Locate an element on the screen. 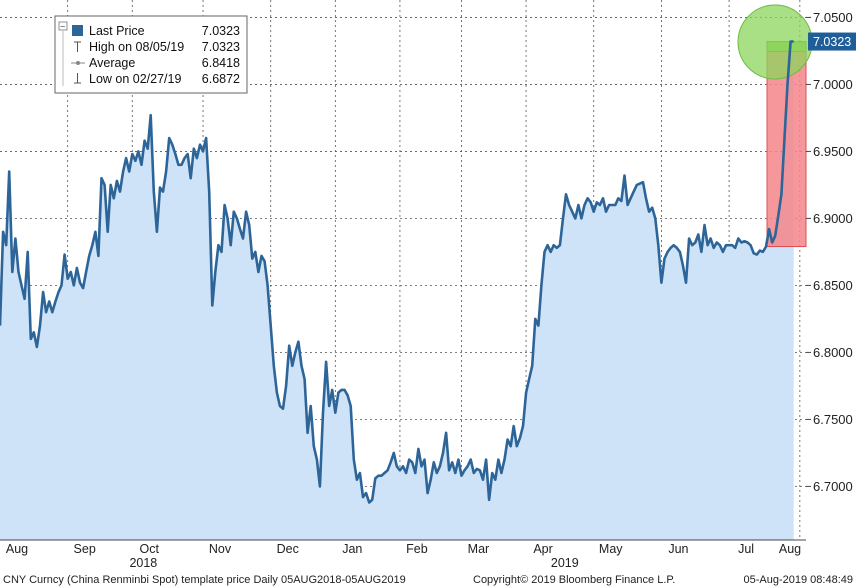  legend-box is located at coordinates (151, 54).